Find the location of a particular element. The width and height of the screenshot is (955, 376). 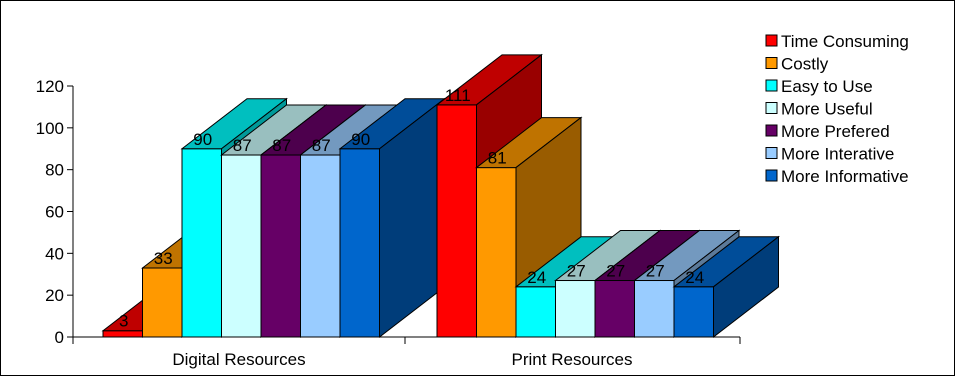

legend-item: More Prefered is located at coordinates (827, 131).